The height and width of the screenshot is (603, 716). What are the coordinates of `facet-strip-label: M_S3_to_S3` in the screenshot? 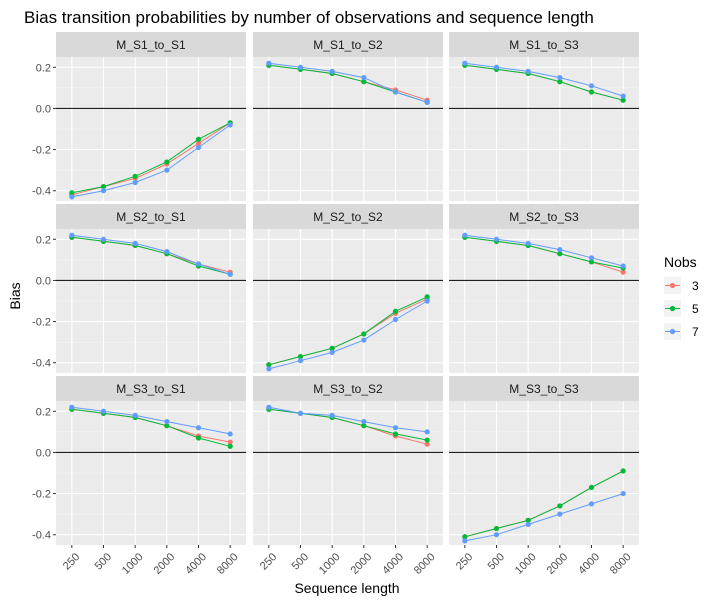 It's located at (544, 389).